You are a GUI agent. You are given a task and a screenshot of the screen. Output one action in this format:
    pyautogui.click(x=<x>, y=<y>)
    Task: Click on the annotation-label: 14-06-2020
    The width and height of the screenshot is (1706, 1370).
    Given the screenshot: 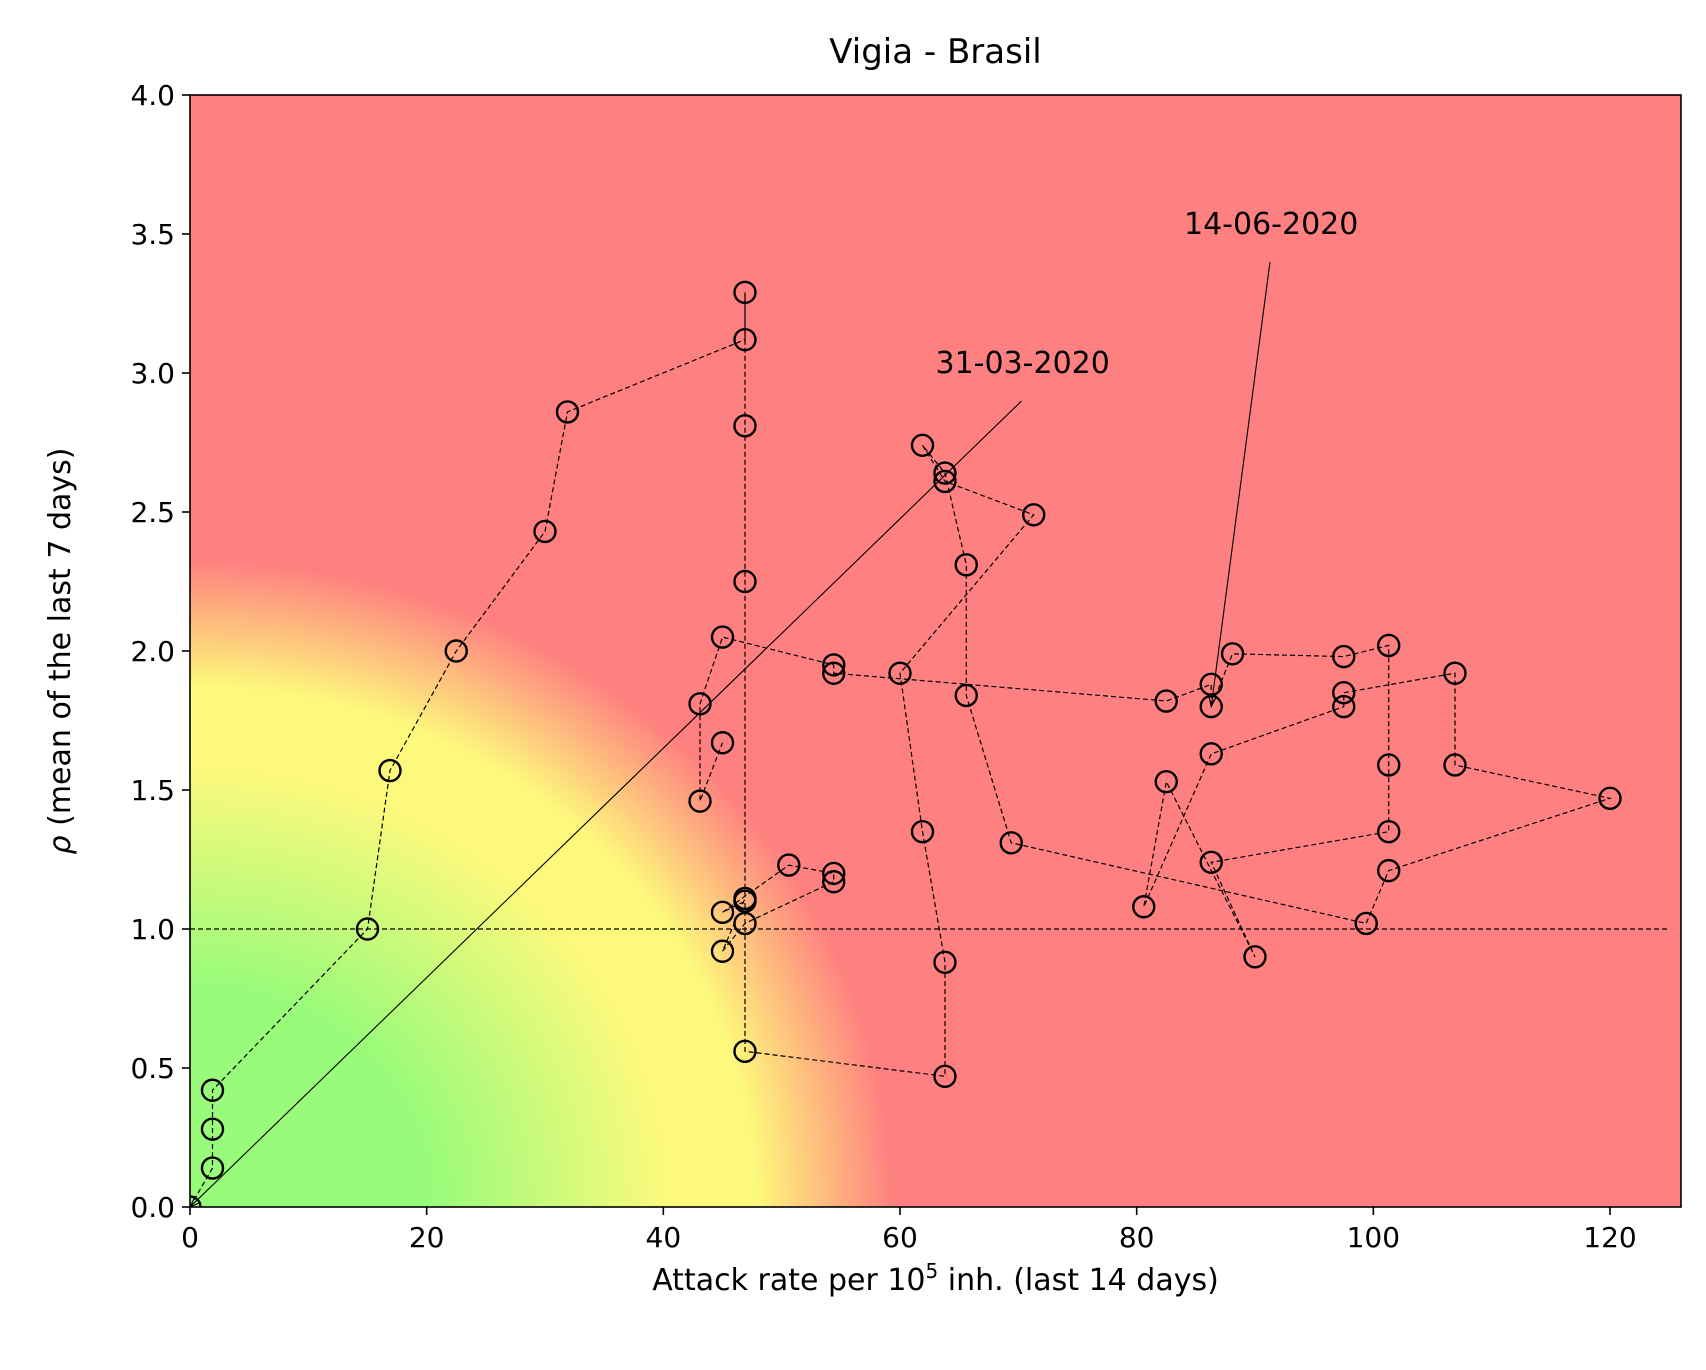 What is the action you would take?
    pyautogui.click(x=1271, y=224)
    